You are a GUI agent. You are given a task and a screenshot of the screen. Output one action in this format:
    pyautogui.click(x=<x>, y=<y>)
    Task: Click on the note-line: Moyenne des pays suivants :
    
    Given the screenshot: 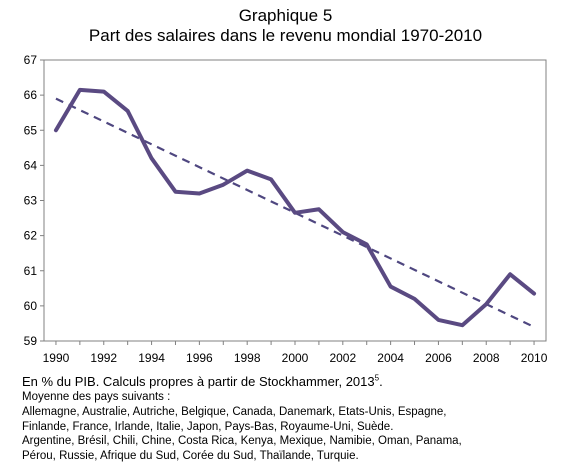 What is the action you would take?
    pyautogui.click(x=96, y=397)
    